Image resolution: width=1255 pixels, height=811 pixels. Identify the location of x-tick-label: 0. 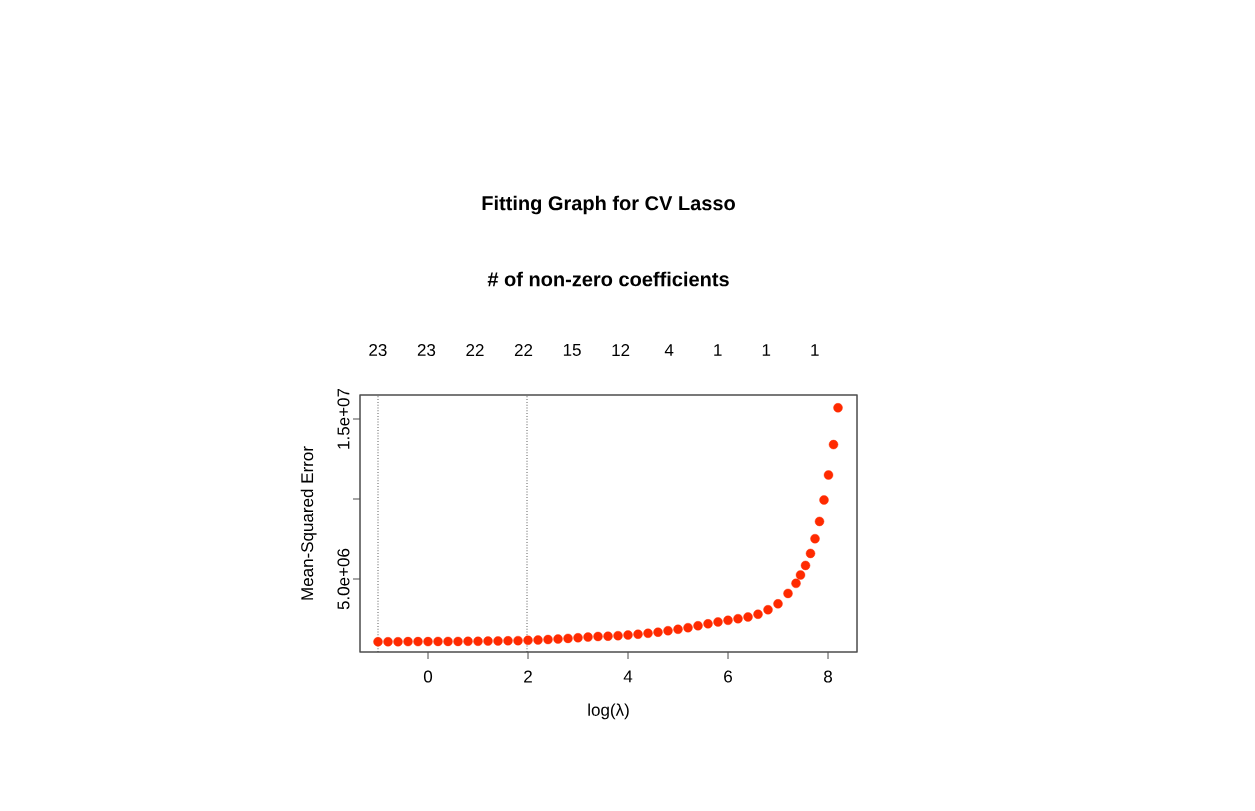
(428, 676).